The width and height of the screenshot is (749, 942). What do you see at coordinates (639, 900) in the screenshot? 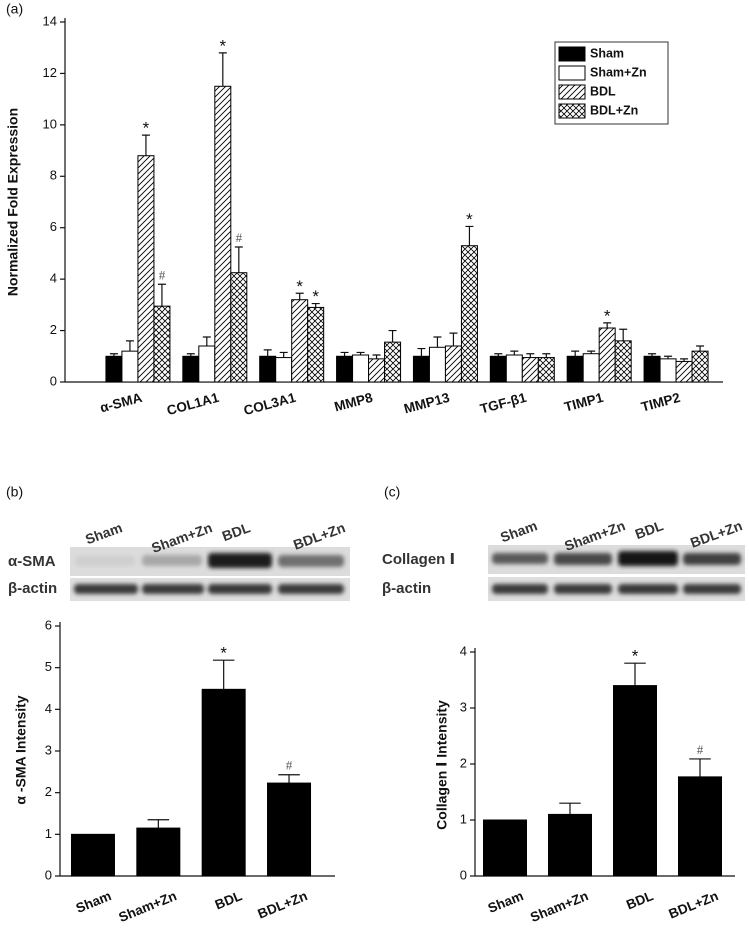
I see `x-tick-label: BDL` at bounding box center [639, 900].